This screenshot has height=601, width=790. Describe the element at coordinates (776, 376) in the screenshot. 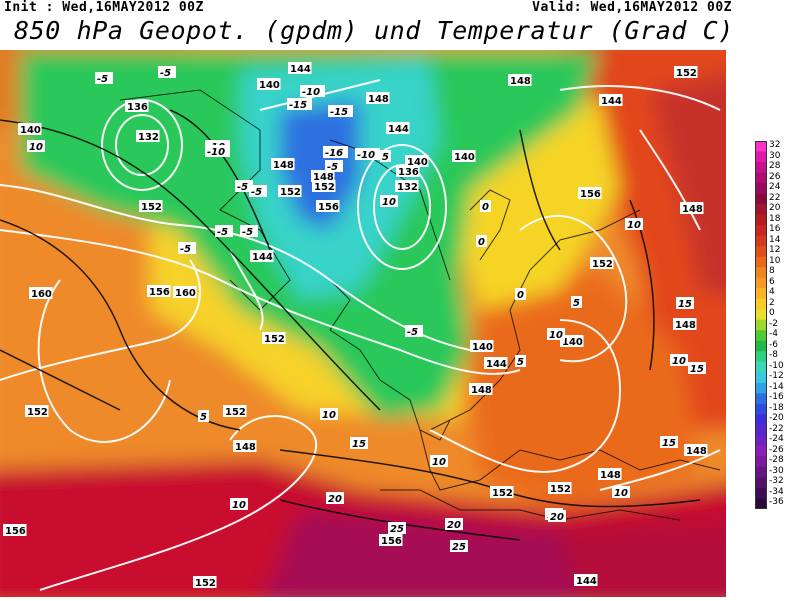

I see `color-scale-label: -12` at that location.